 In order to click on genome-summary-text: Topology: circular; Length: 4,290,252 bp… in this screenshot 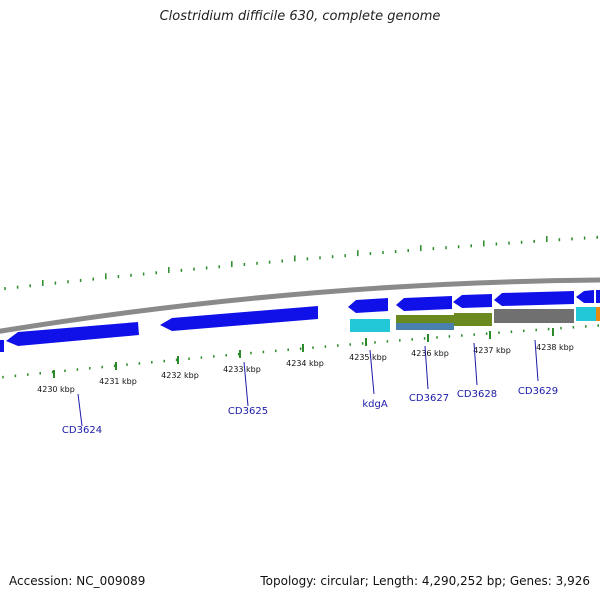, I will do `click(425, 581)`.